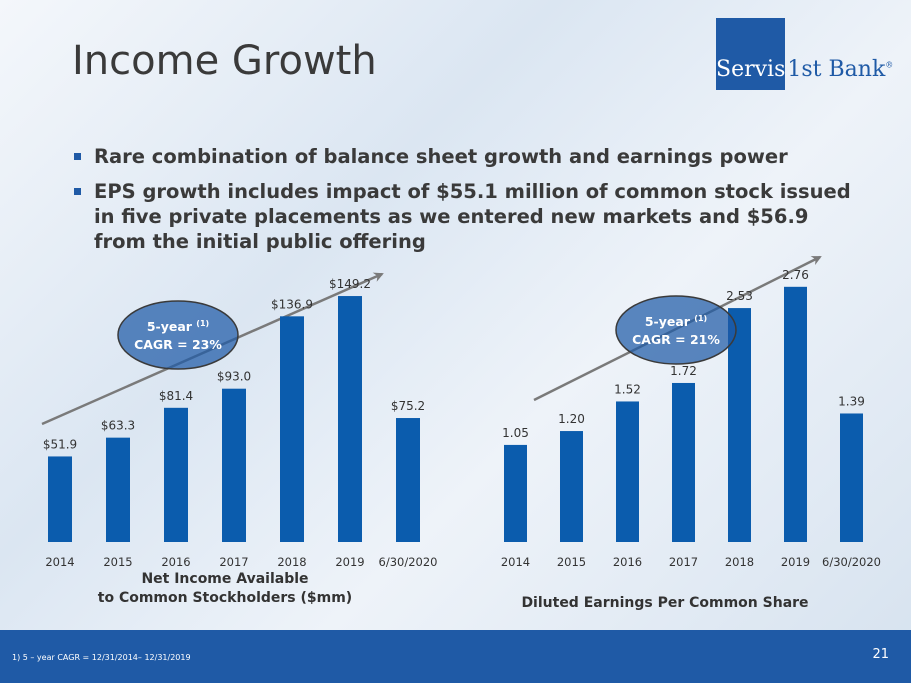 This screenshot has width=911, height=683. What do you see at coordinates (60, 444) in the screenshot?
I see `data-label: $51.9` at bounding box center [60, 444].